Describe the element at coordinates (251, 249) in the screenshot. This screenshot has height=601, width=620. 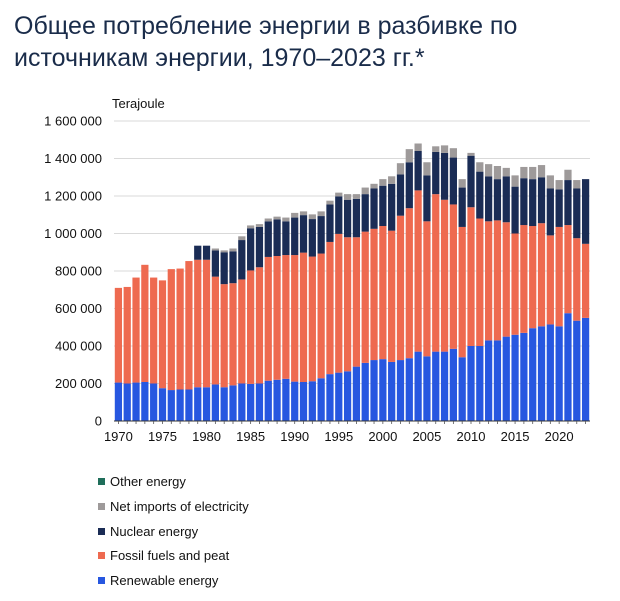
I see `bar-segment-nuclear-energy-1985` at that location.